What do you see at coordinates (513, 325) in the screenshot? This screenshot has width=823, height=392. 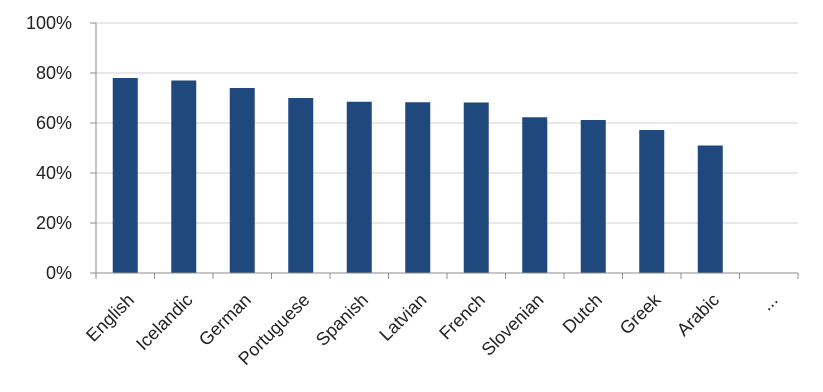 I see `x-tick-label: Slovenian` at bounding box center [513, 325].